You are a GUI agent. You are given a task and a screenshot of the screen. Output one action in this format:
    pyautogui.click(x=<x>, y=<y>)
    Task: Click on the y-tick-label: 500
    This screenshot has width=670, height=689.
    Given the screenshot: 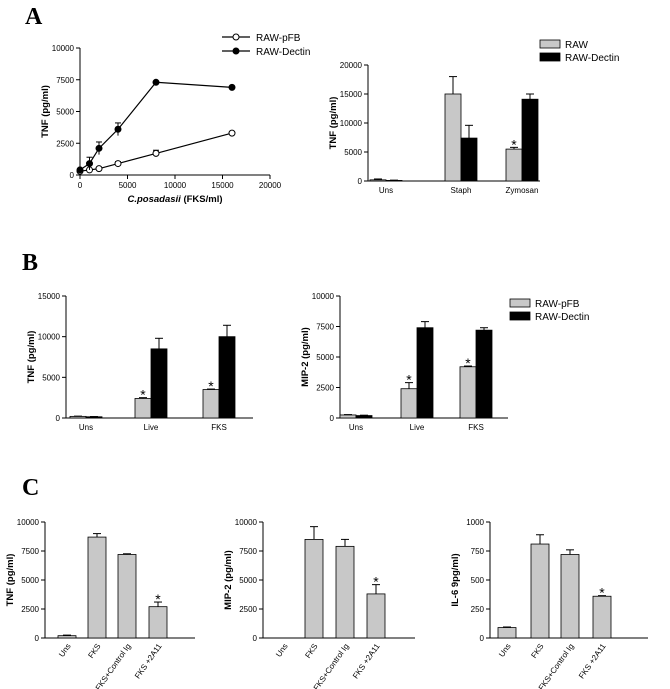 What is the action you would take?
    pyautogui.click(x=478, y=580)
    